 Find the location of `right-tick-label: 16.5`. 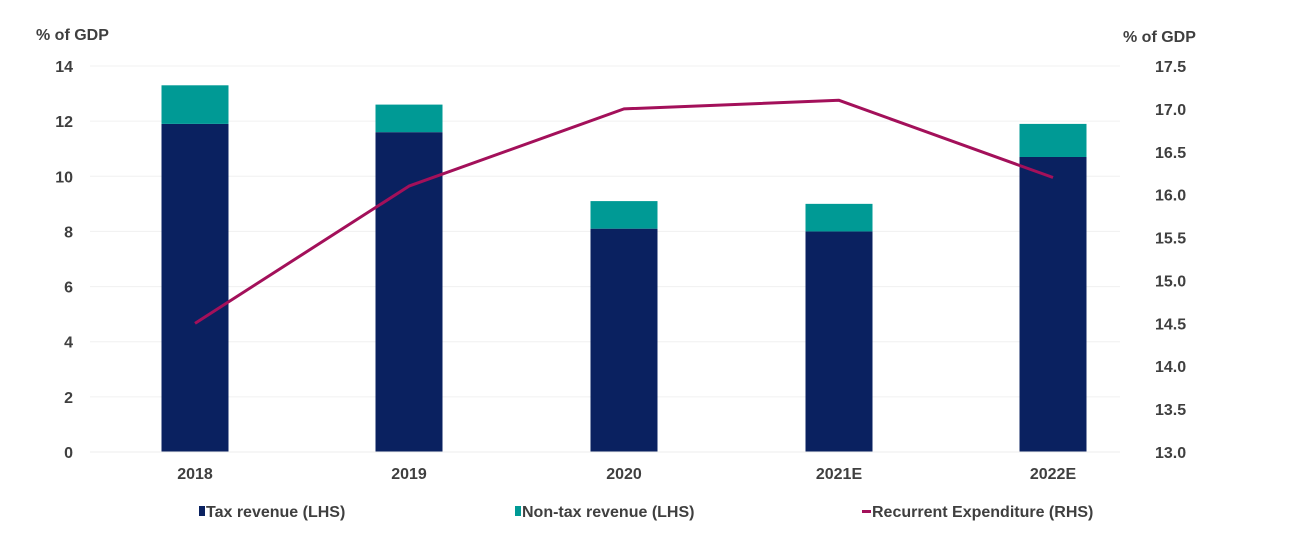

right-tick-label: 16.5 is located at coordinates (1170, 153).